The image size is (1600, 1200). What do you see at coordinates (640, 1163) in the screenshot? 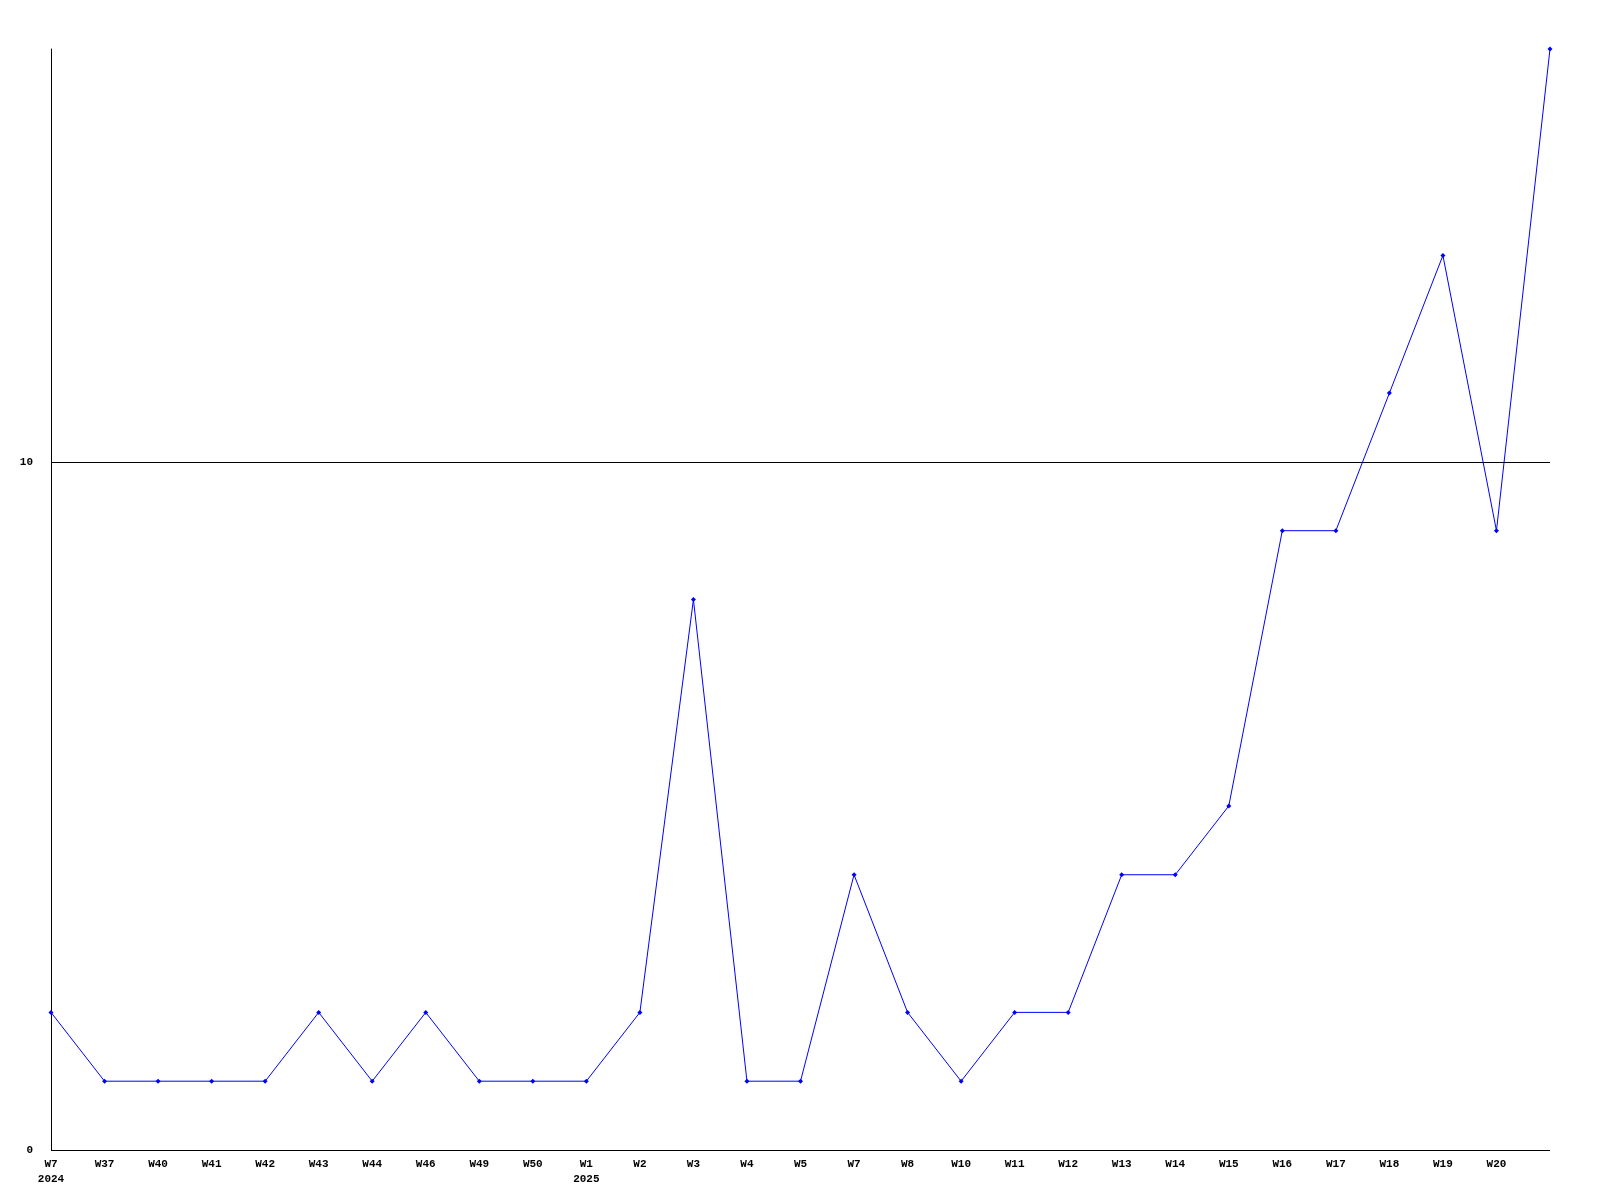
I see `x-tick-label: W2` at bounding box center [640, 1163].